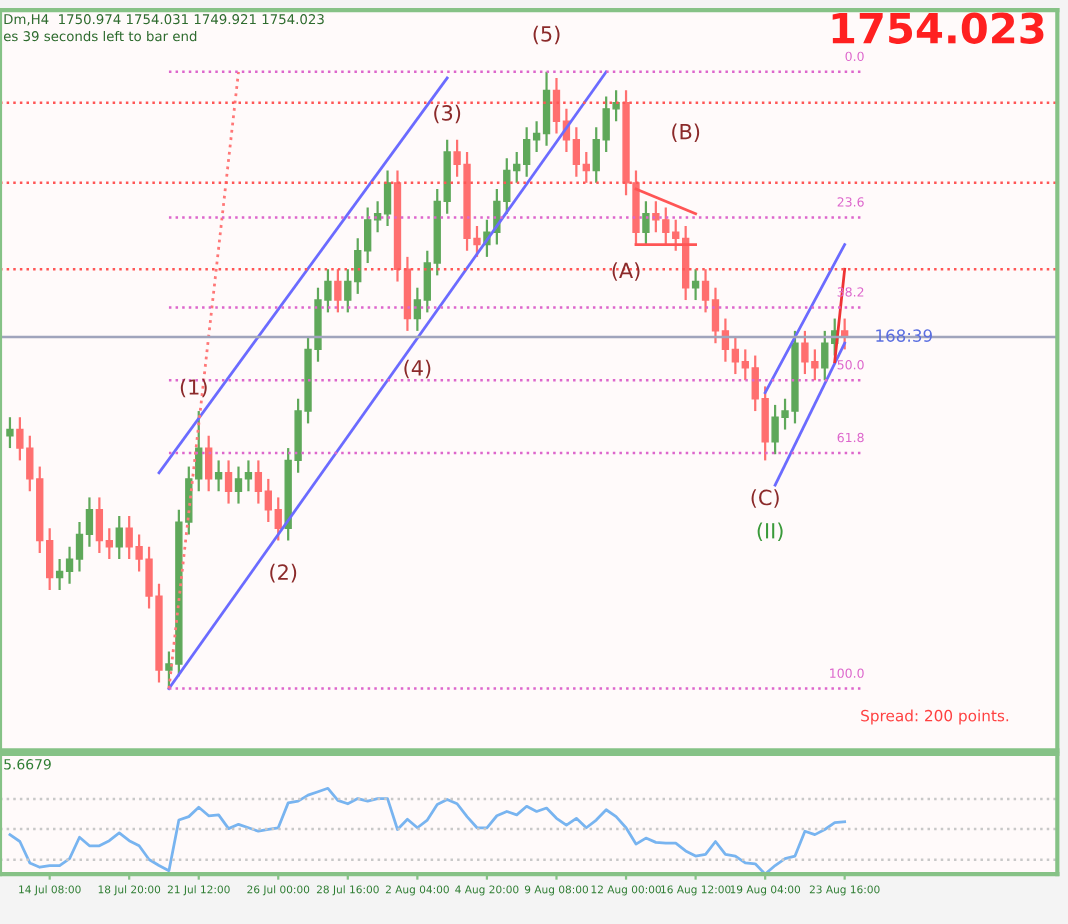 Image resolution: width=1068 pixels, height=924 pixels. I want to click on annotation: (4), so click(417, 369).